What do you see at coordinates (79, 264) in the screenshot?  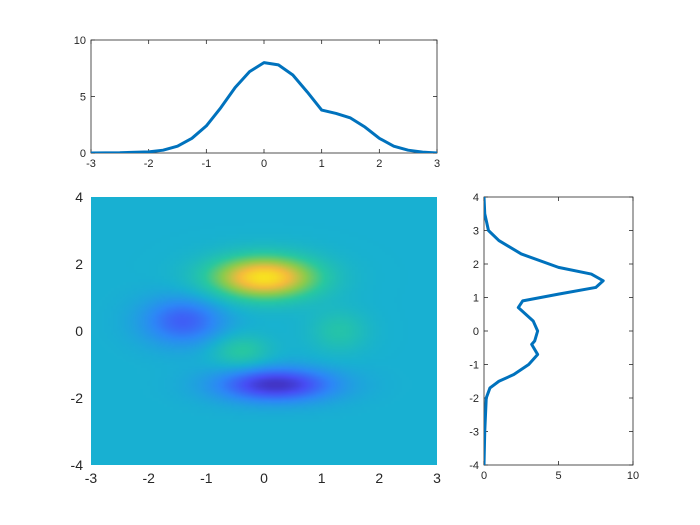 I see `image-y-tick-label: 2` at bounding box center [79, 264].